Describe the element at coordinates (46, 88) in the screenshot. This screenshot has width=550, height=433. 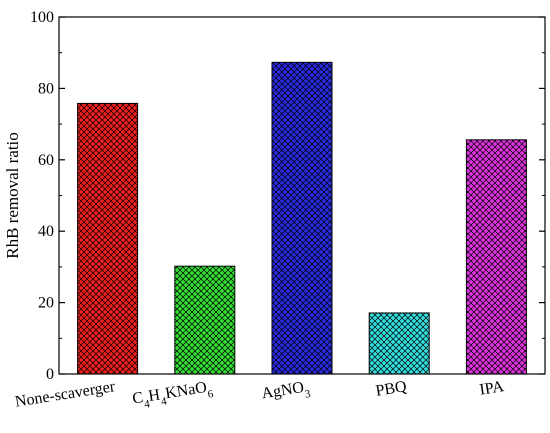
I see `y-tick-label: 80` at that location.